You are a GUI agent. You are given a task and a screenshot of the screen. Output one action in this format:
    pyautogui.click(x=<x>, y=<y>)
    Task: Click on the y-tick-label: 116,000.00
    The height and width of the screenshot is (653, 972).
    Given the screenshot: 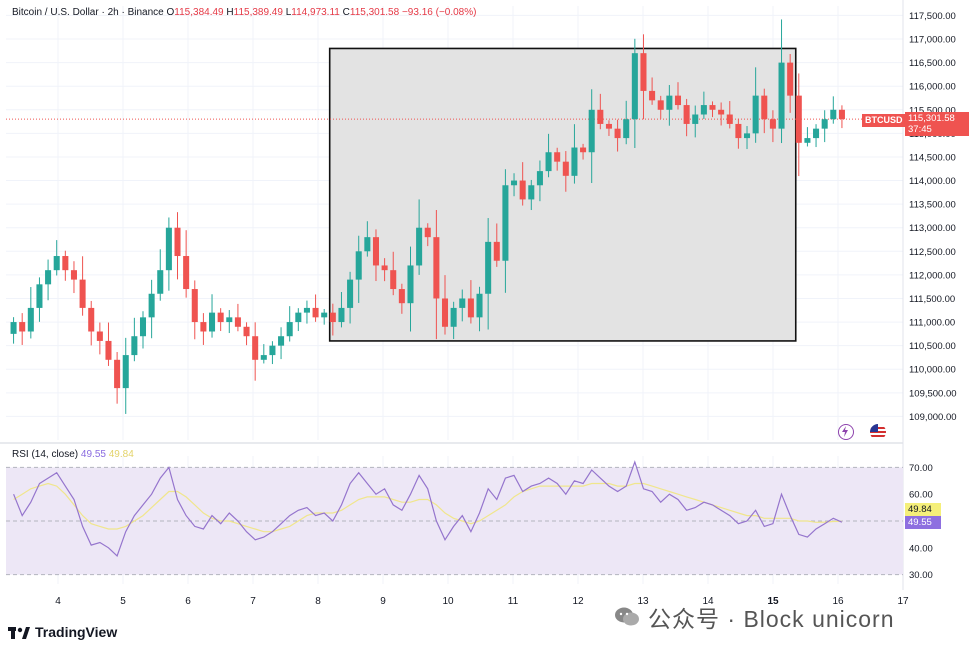 What is the action you would take?
    pyautogui.click(x=932, y=87)
    